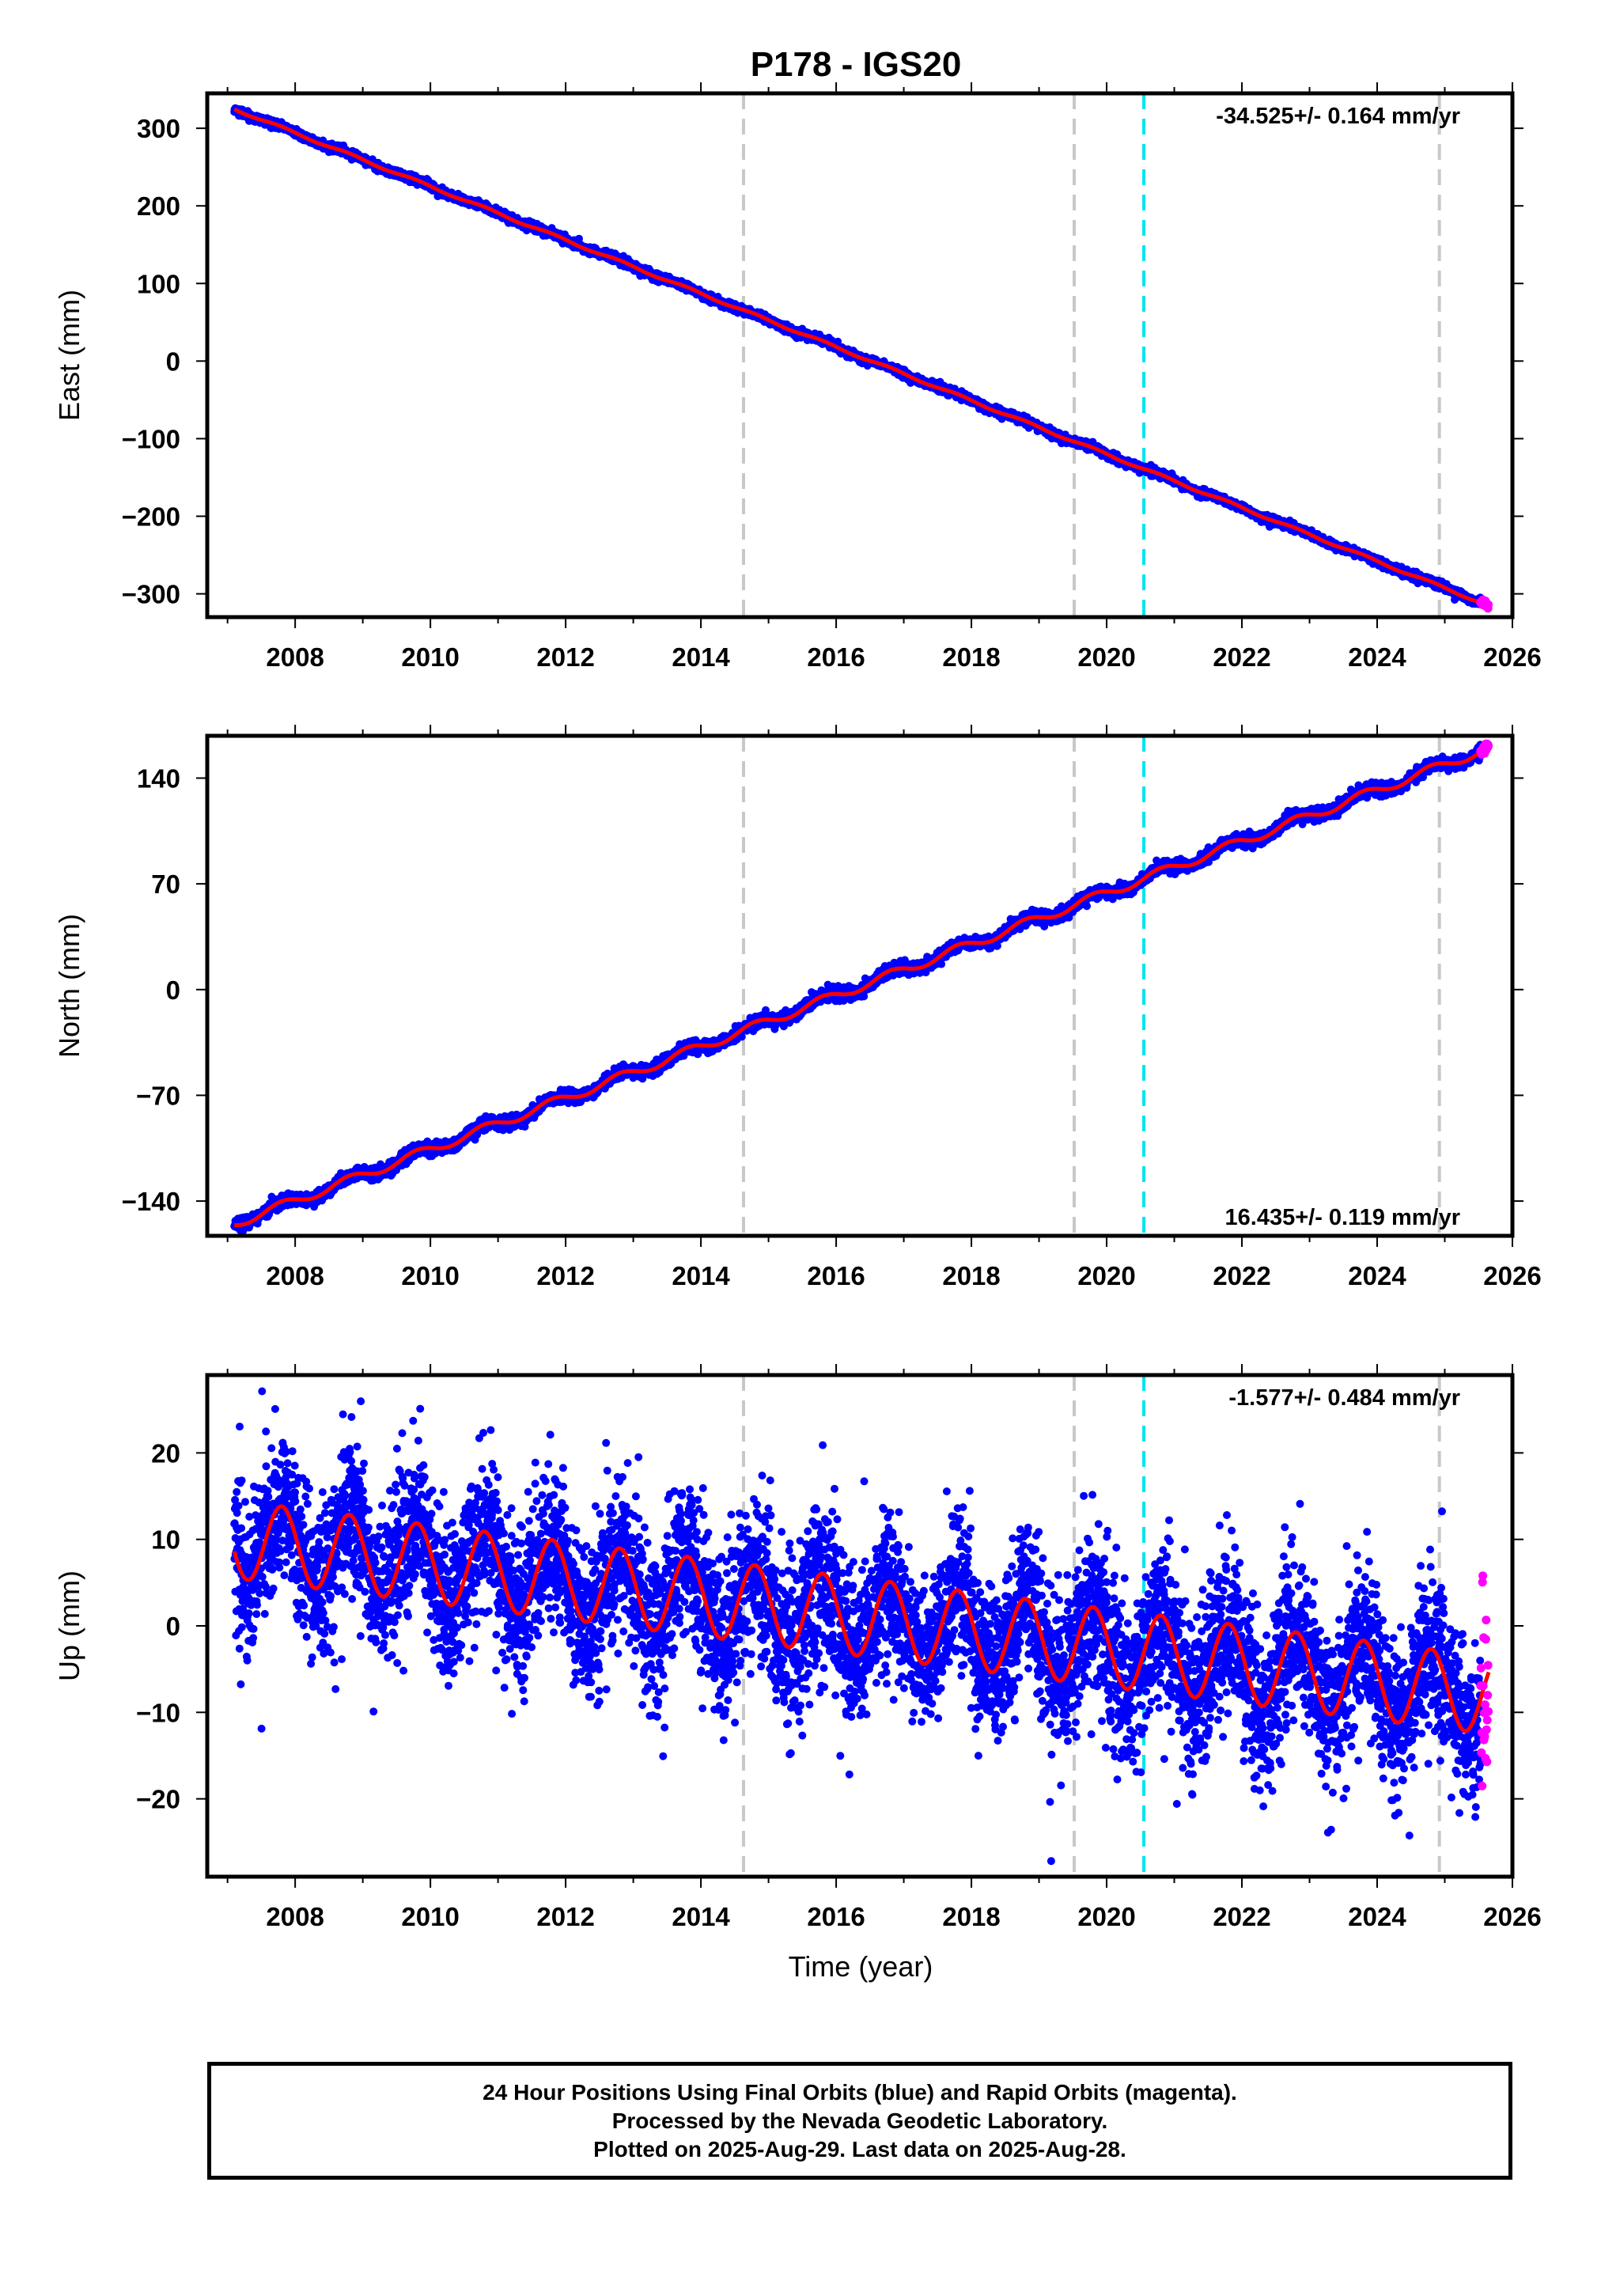  Describe the element at coordinates (158, 206) in the screenshot. I see `y-tick-label: 200` at that location.